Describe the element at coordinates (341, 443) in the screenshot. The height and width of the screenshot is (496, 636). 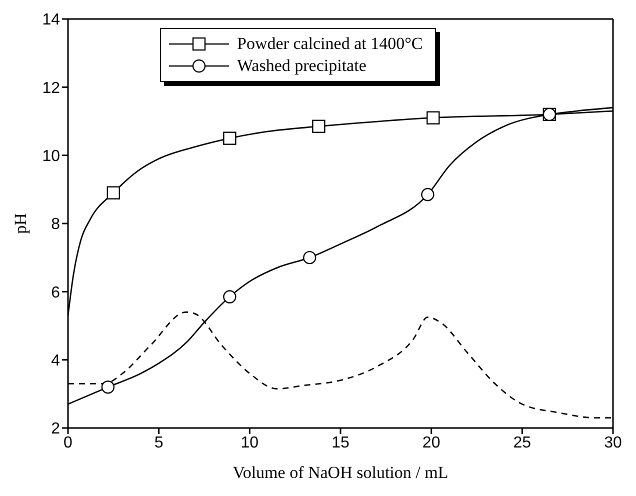
I see `x-tick-label: 15` at that location.